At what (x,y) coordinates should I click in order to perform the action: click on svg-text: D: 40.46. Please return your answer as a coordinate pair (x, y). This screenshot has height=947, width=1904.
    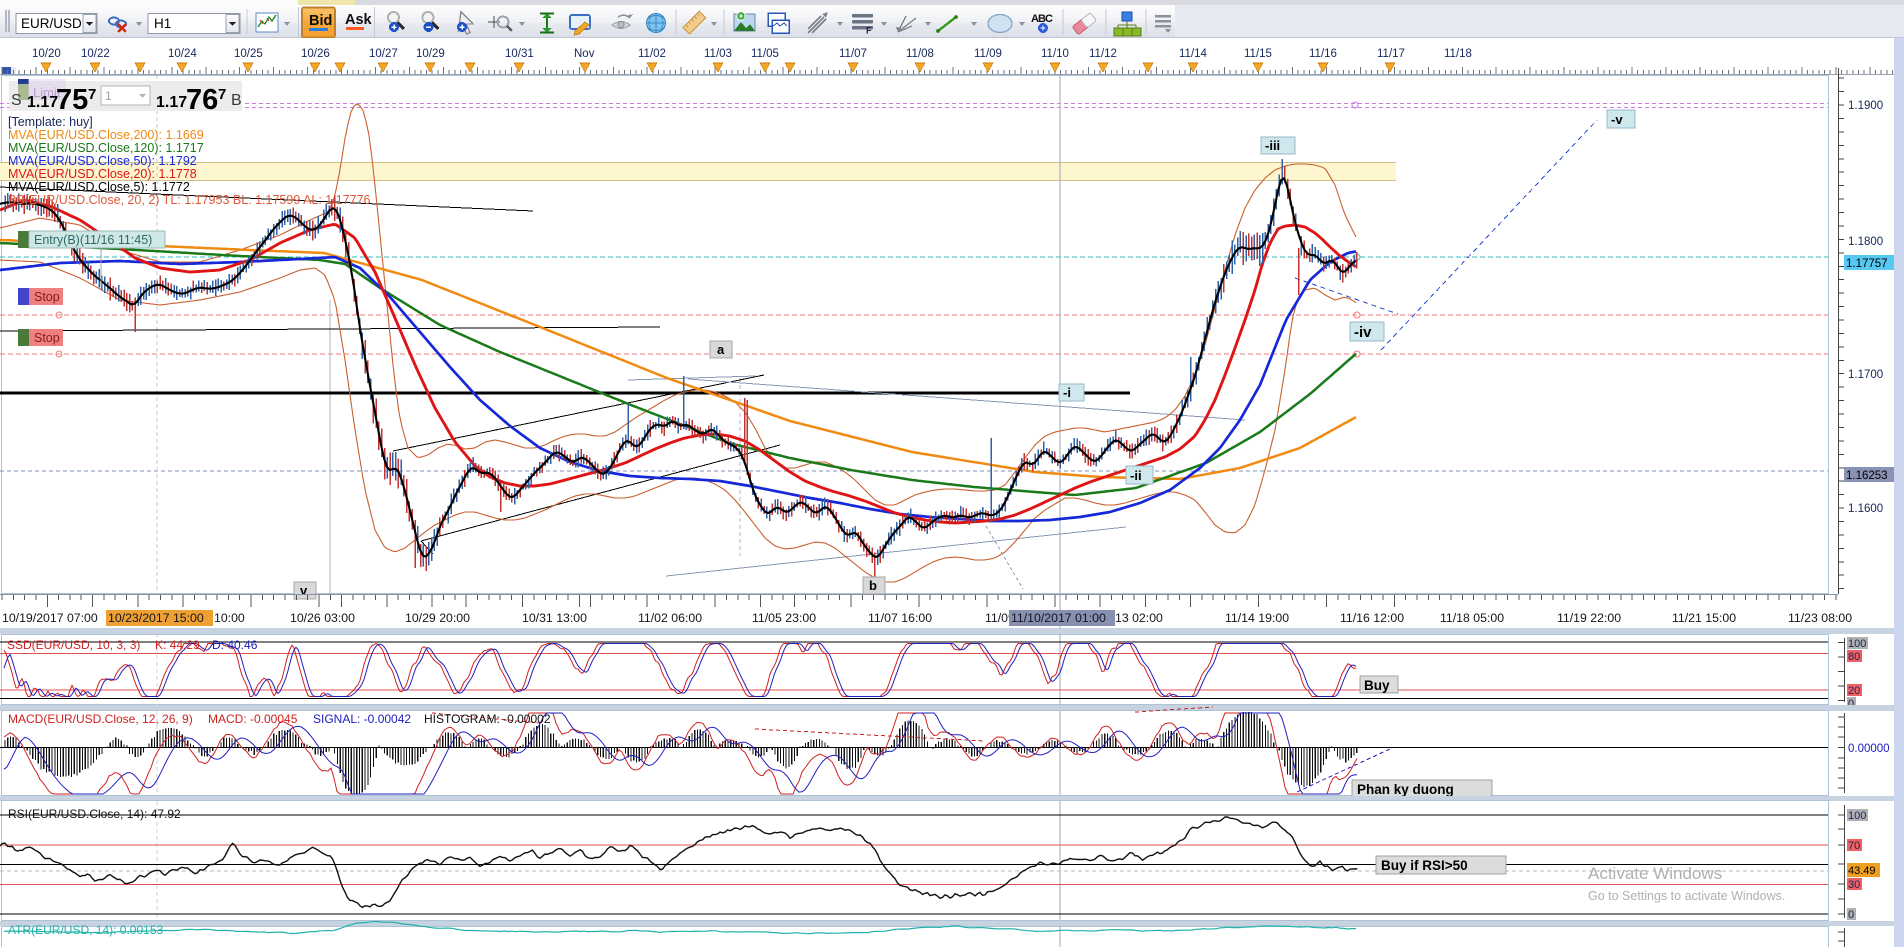
    Looking at the image, I should click on (235, 645).